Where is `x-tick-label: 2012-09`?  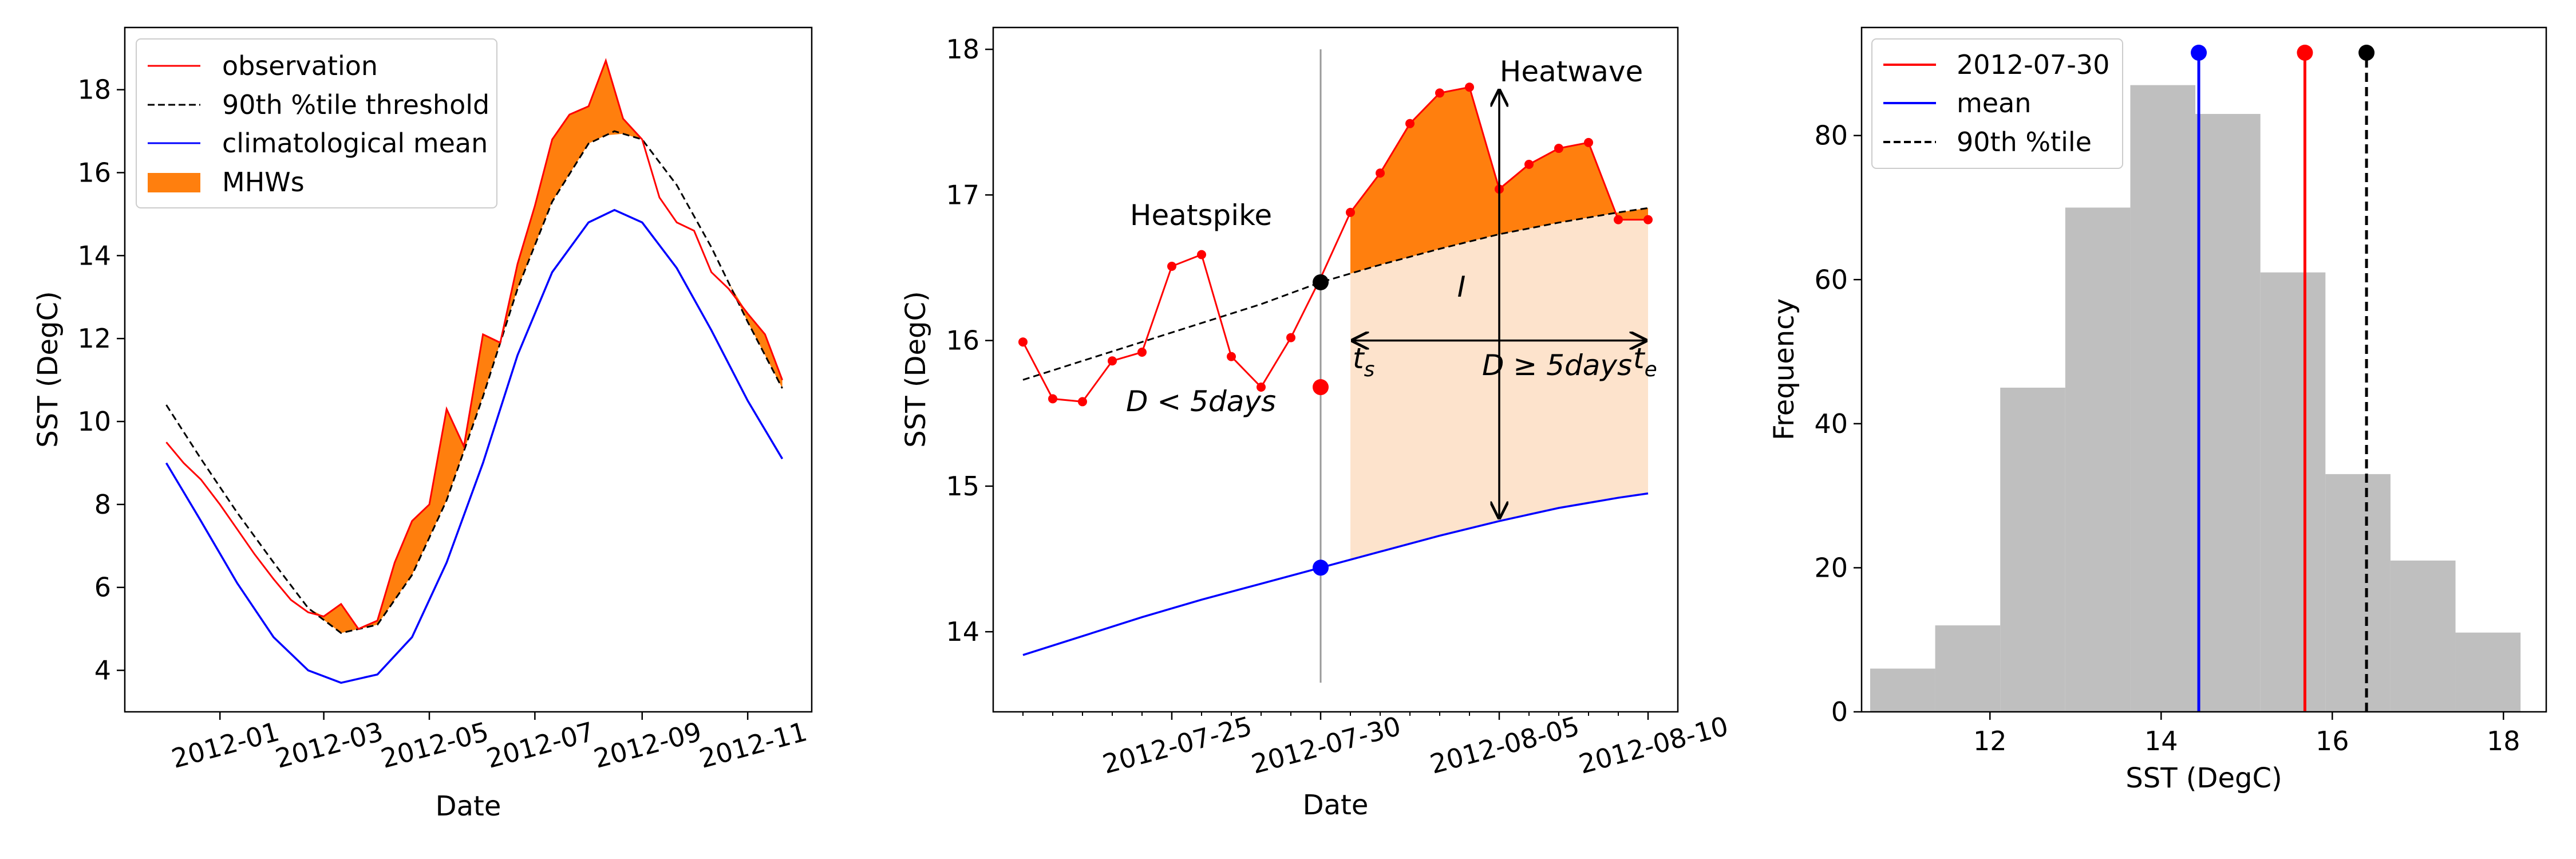
x-tick-label: 2012-09 is located at coordinates (647, 745).